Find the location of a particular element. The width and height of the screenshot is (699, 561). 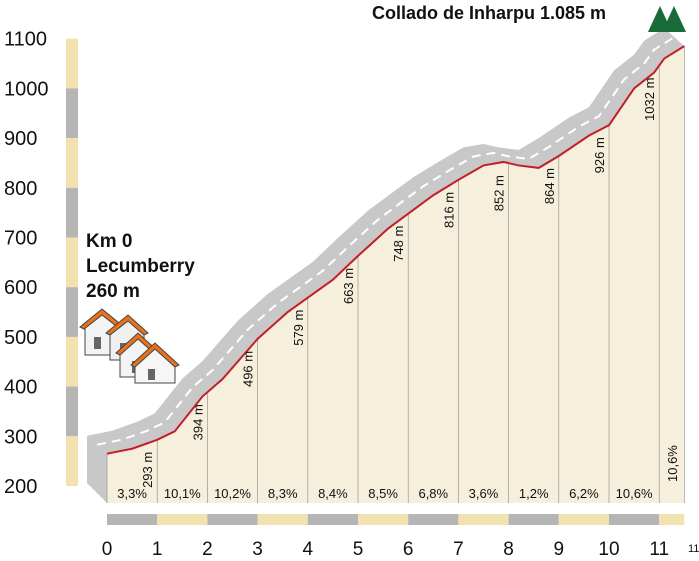

y-tick-label: 1000 is located at coordinates (26, 89).